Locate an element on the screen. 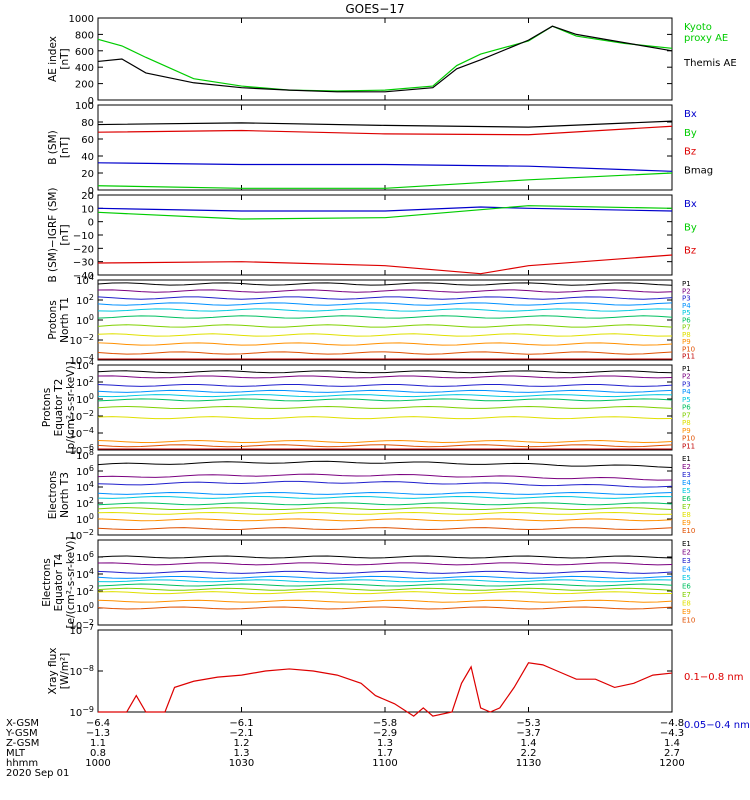 The image size is (750, 800). y-axis-label: Protons Equator T2 [p/(cm²-s-sr-keV)] is located at coordinates (59, 407).